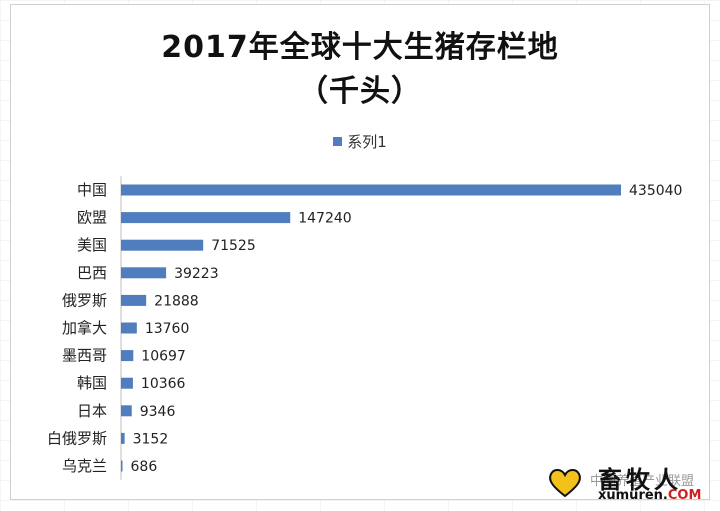 The width and height of the screenshot is (720, 511). What do you see at coordinates (196, 274) in the screenshot?
I see `data-label: 39223` at bounding box center [196, 274].